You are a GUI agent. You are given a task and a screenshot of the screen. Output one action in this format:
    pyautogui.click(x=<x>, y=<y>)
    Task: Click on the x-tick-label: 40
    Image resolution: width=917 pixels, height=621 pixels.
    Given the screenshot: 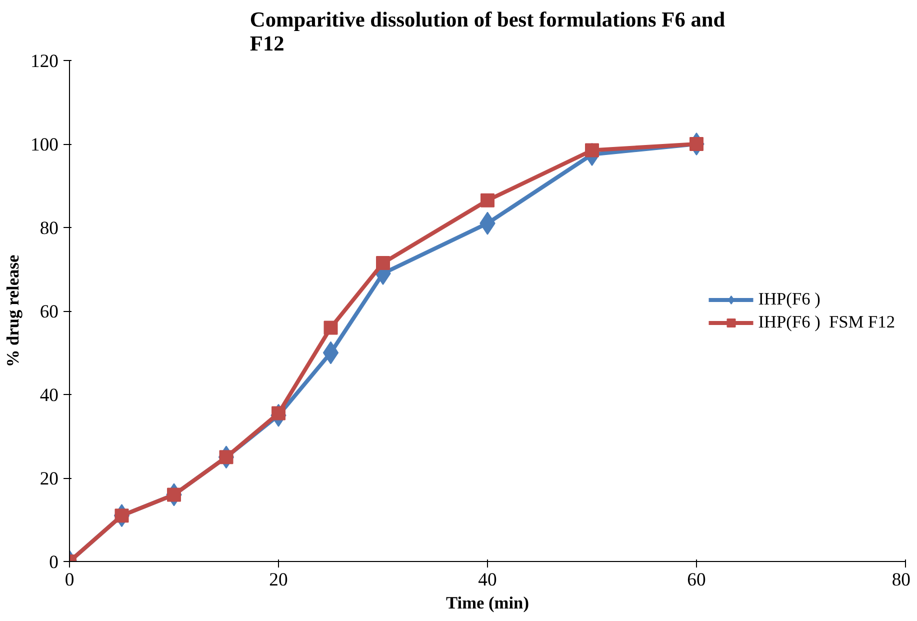 What is the action you would take?
    pyautogui.click(x=487, y=580)
    